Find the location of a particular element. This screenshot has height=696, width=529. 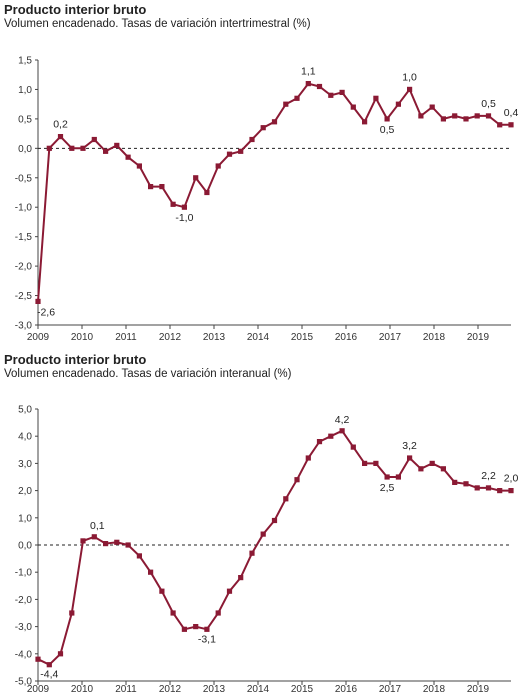

y-tick-label: -5,0 is located at coordinates (24, 682).